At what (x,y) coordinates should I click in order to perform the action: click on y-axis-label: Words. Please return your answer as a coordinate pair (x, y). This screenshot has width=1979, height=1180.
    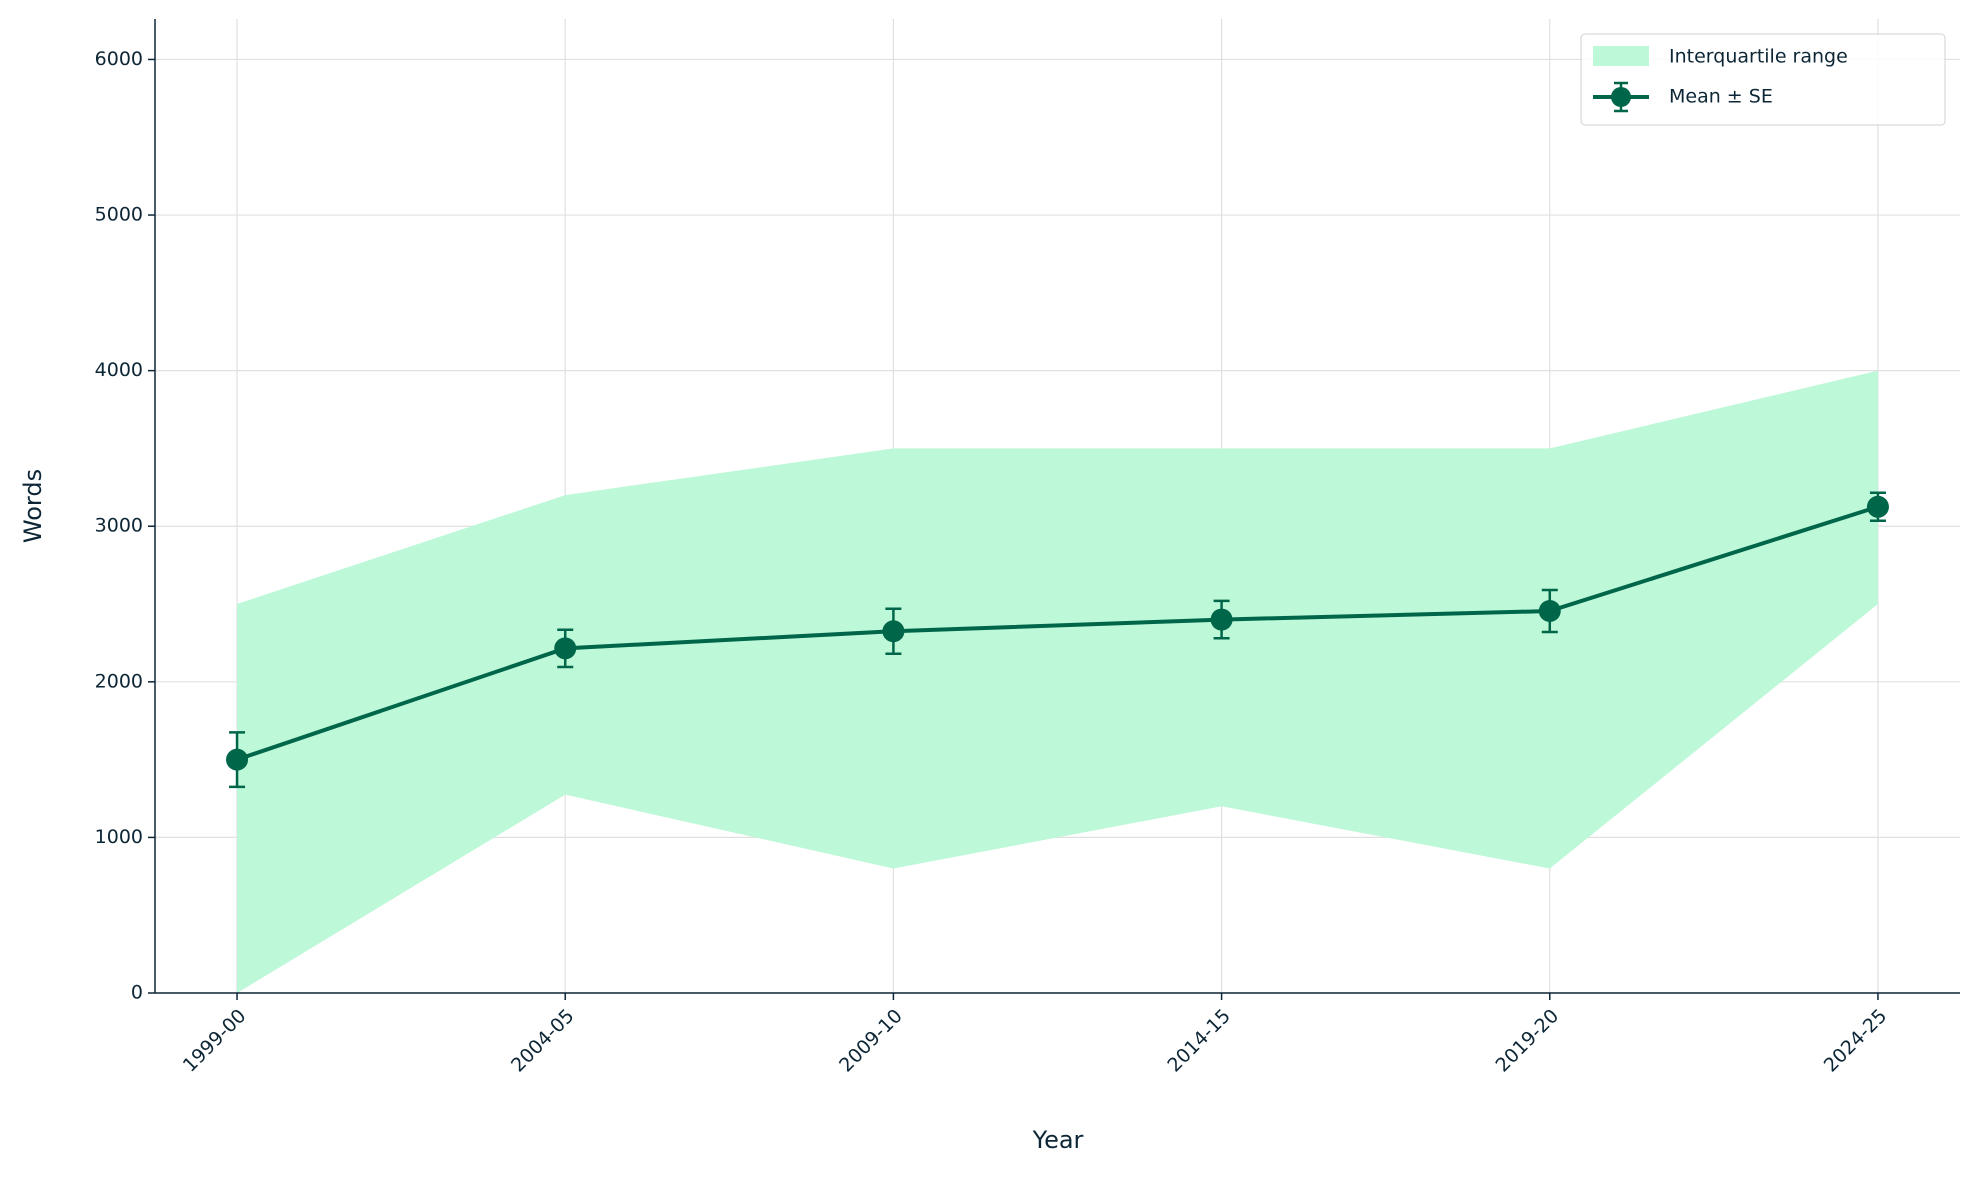
    Looking at the image, I should click on (33, 506).